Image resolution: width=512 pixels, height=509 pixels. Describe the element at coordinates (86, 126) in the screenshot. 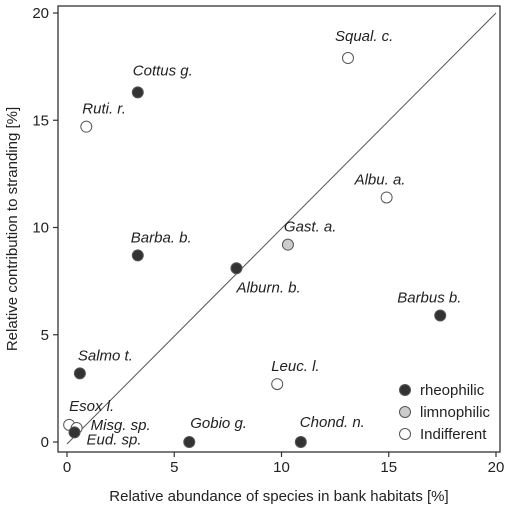

I see `point-ruti-r` at that location.